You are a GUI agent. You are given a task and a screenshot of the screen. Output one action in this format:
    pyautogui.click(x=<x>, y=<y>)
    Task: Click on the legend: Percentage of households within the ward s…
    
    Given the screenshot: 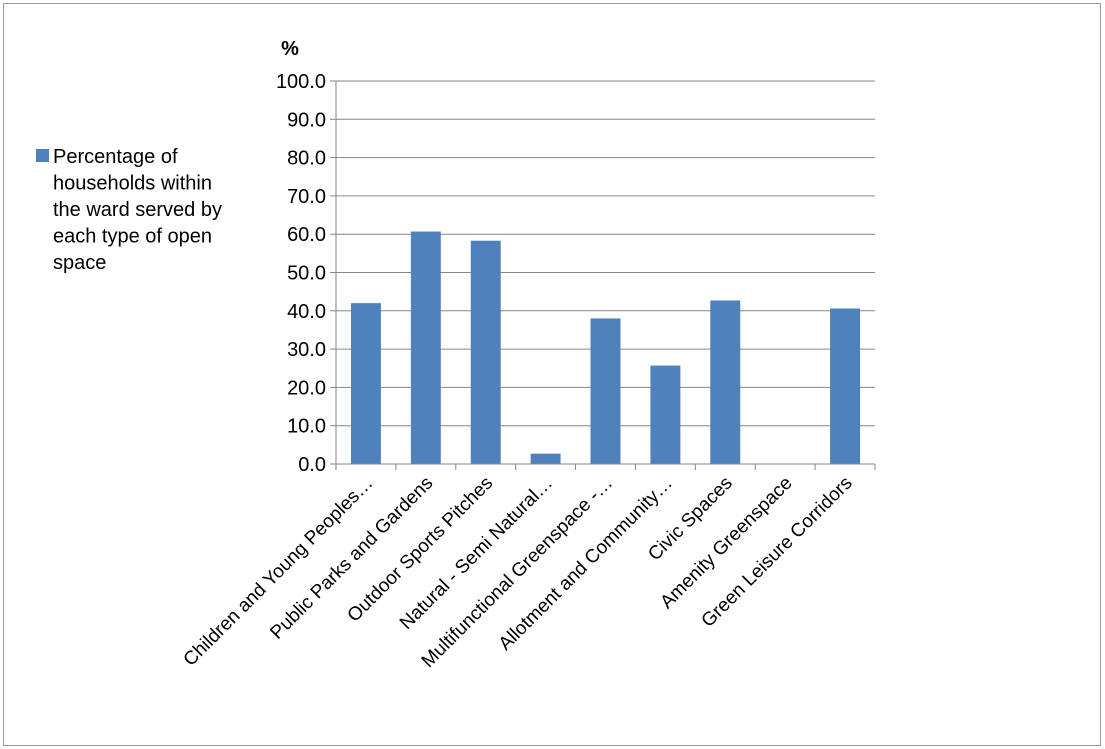 What is the action you would take?
    pyautogui.click(x=129, y=210)
    